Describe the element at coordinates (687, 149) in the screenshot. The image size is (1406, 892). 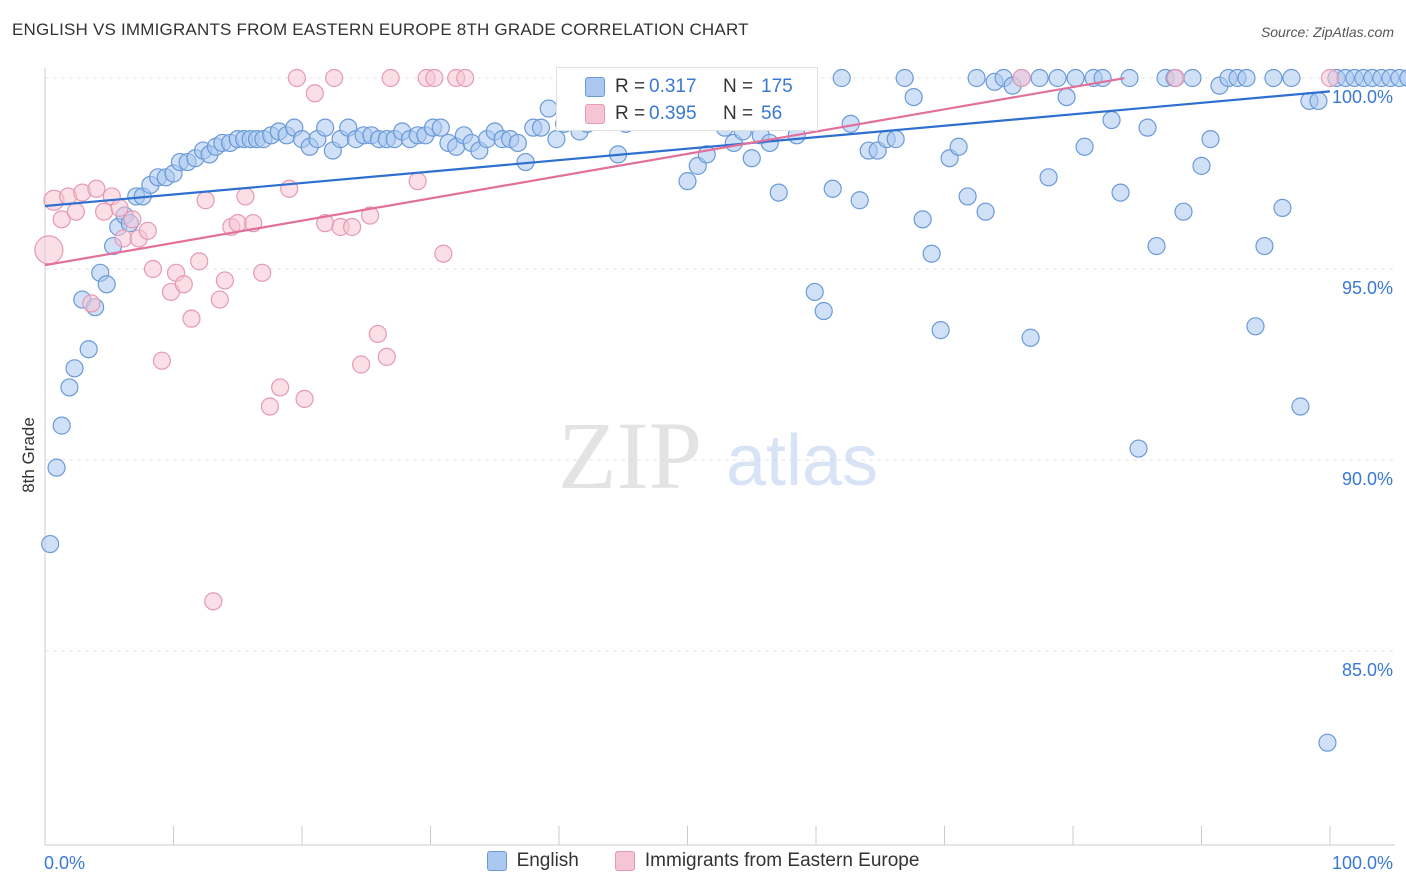
I see `english-trend-line` at that location.